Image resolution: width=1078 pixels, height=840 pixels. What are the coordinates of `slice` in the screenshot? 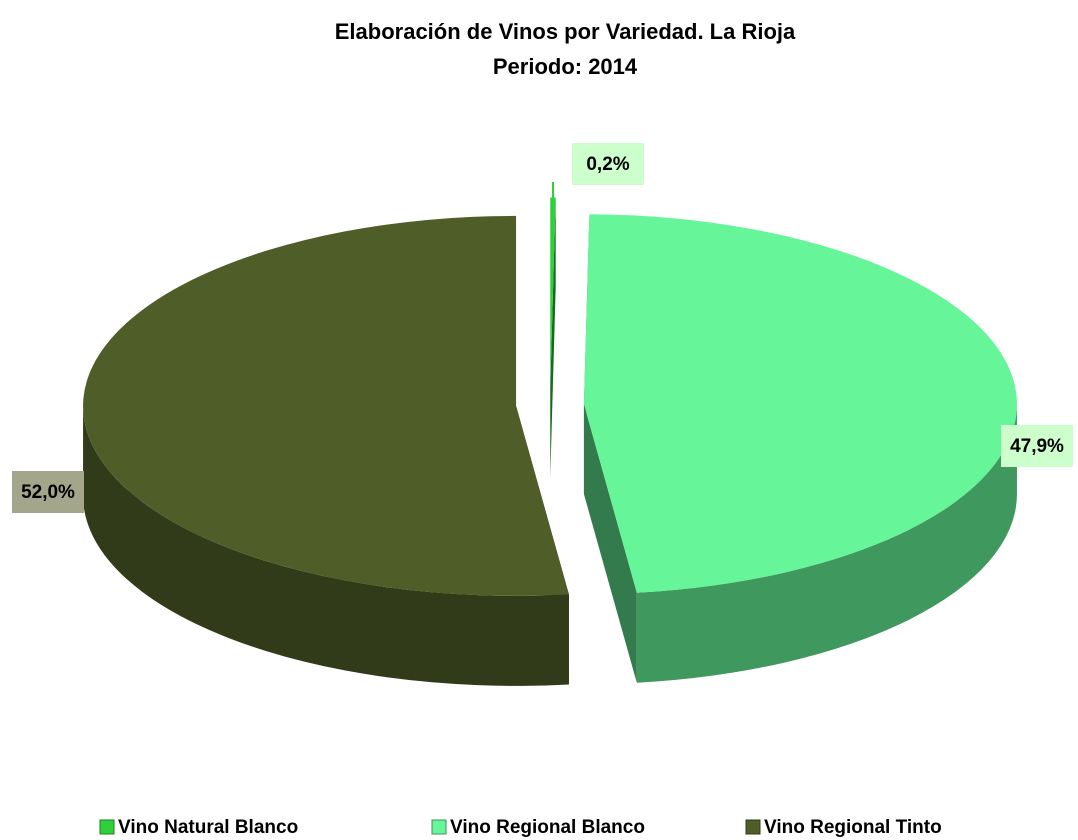 It's located at (553, 292).